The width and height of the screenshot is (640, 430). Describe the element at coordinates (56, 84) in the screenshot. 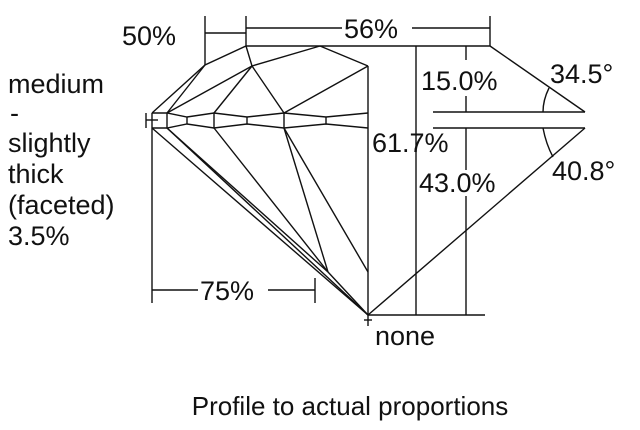

I see `girdle-line: medium` at that location.